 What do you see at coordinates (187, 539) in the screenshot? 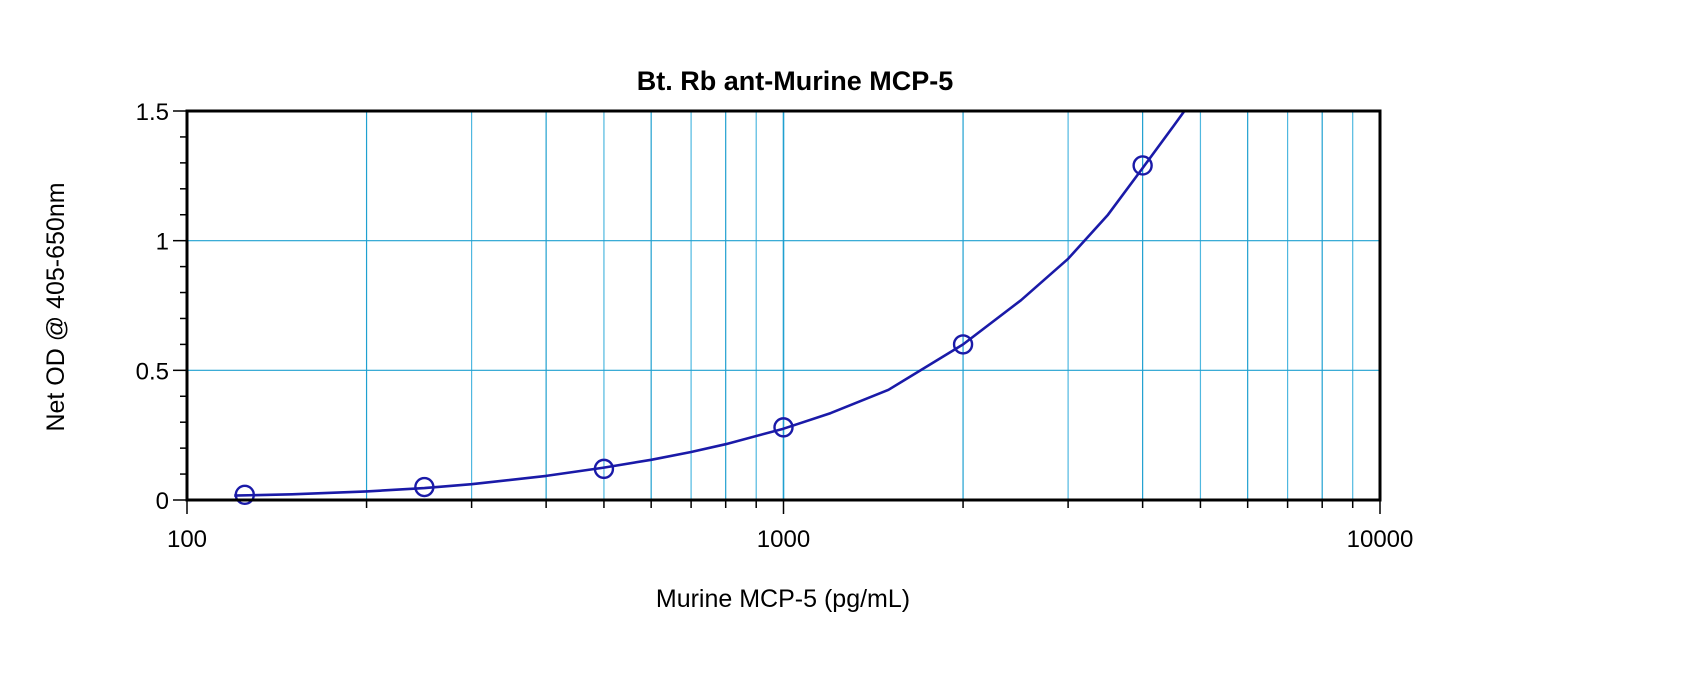
I see `x-tick-label: 100` at bounding box center [187, 539].